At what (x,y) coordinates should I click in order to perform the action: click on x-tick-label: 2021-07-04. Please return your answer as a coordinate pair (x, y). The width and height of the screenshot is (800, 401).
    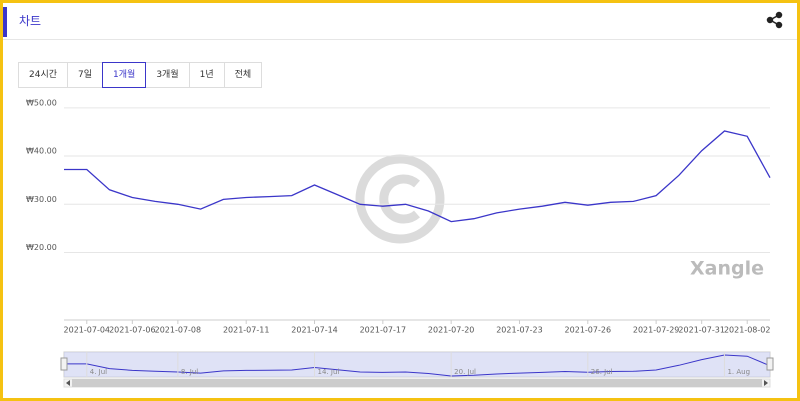
    Looking at the image, I should click on (87, 330).